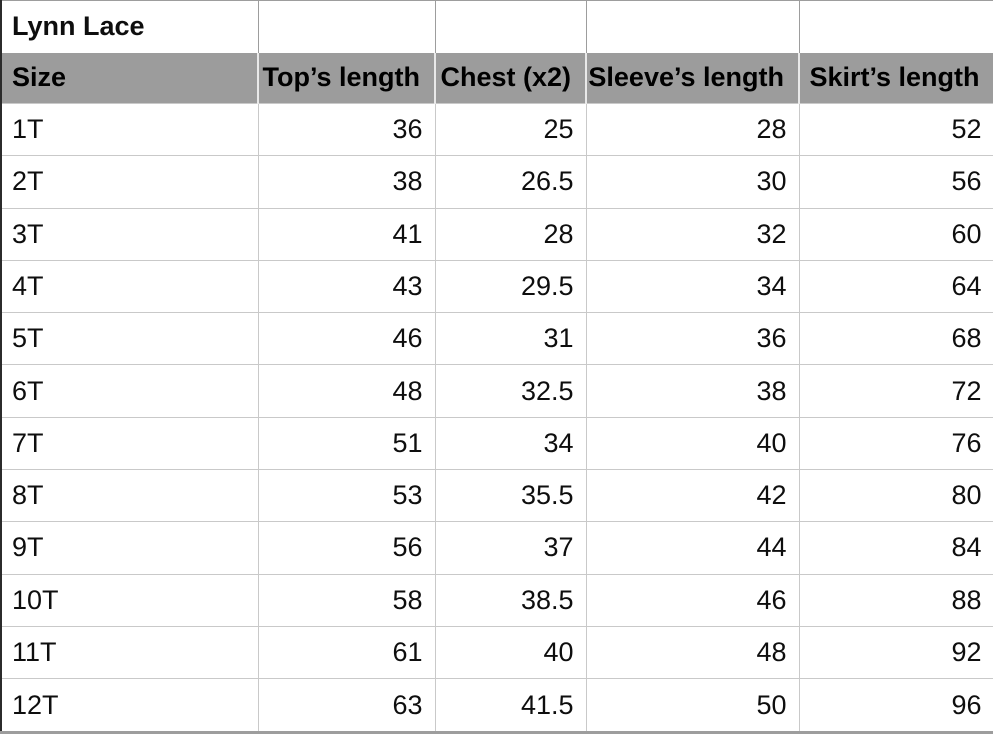  Describe the element at coordinates (129, 129) in the screenshot. I see `size-cell: 1T` at that location.